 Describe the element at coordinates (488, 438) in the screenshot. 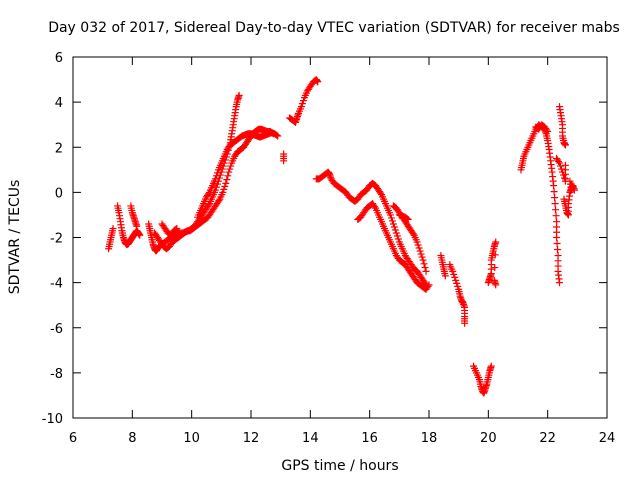

I see `x-tick-label: 20` at that location.